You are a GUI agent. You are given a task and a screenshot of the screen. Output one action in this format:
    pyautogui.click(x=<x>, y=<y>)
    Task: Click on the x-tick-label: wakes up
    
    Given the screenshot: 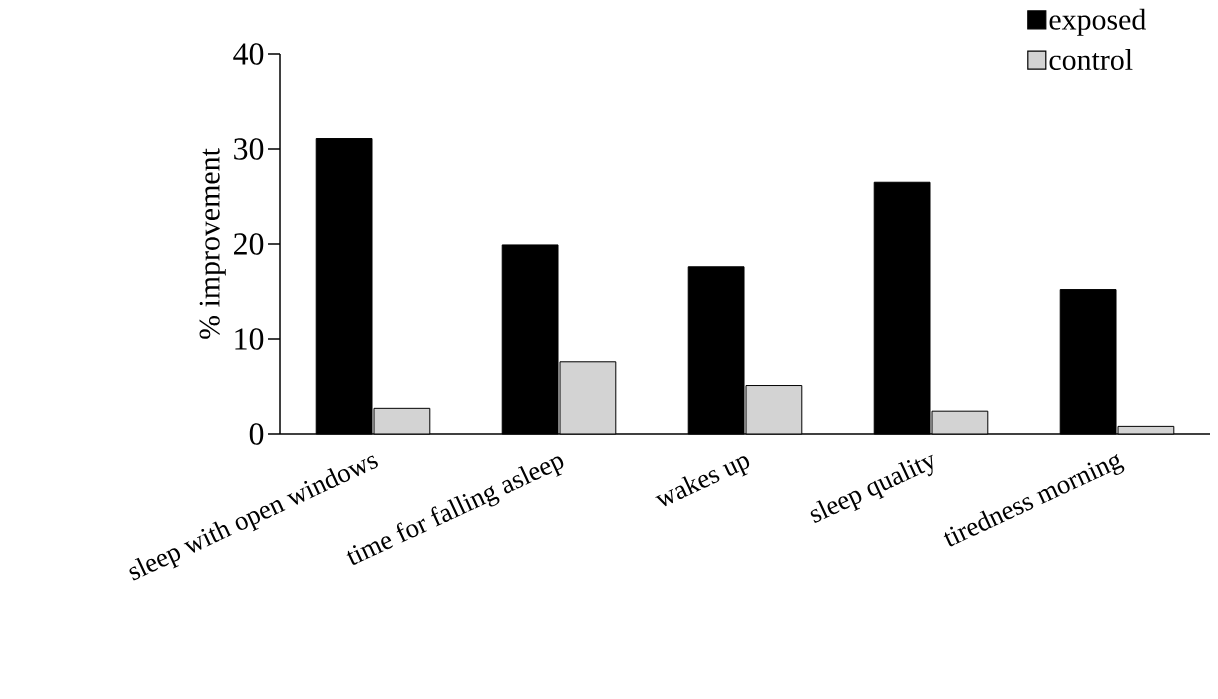 What is the action you would take?
    pyautogui.click(x=702, y=481)
    